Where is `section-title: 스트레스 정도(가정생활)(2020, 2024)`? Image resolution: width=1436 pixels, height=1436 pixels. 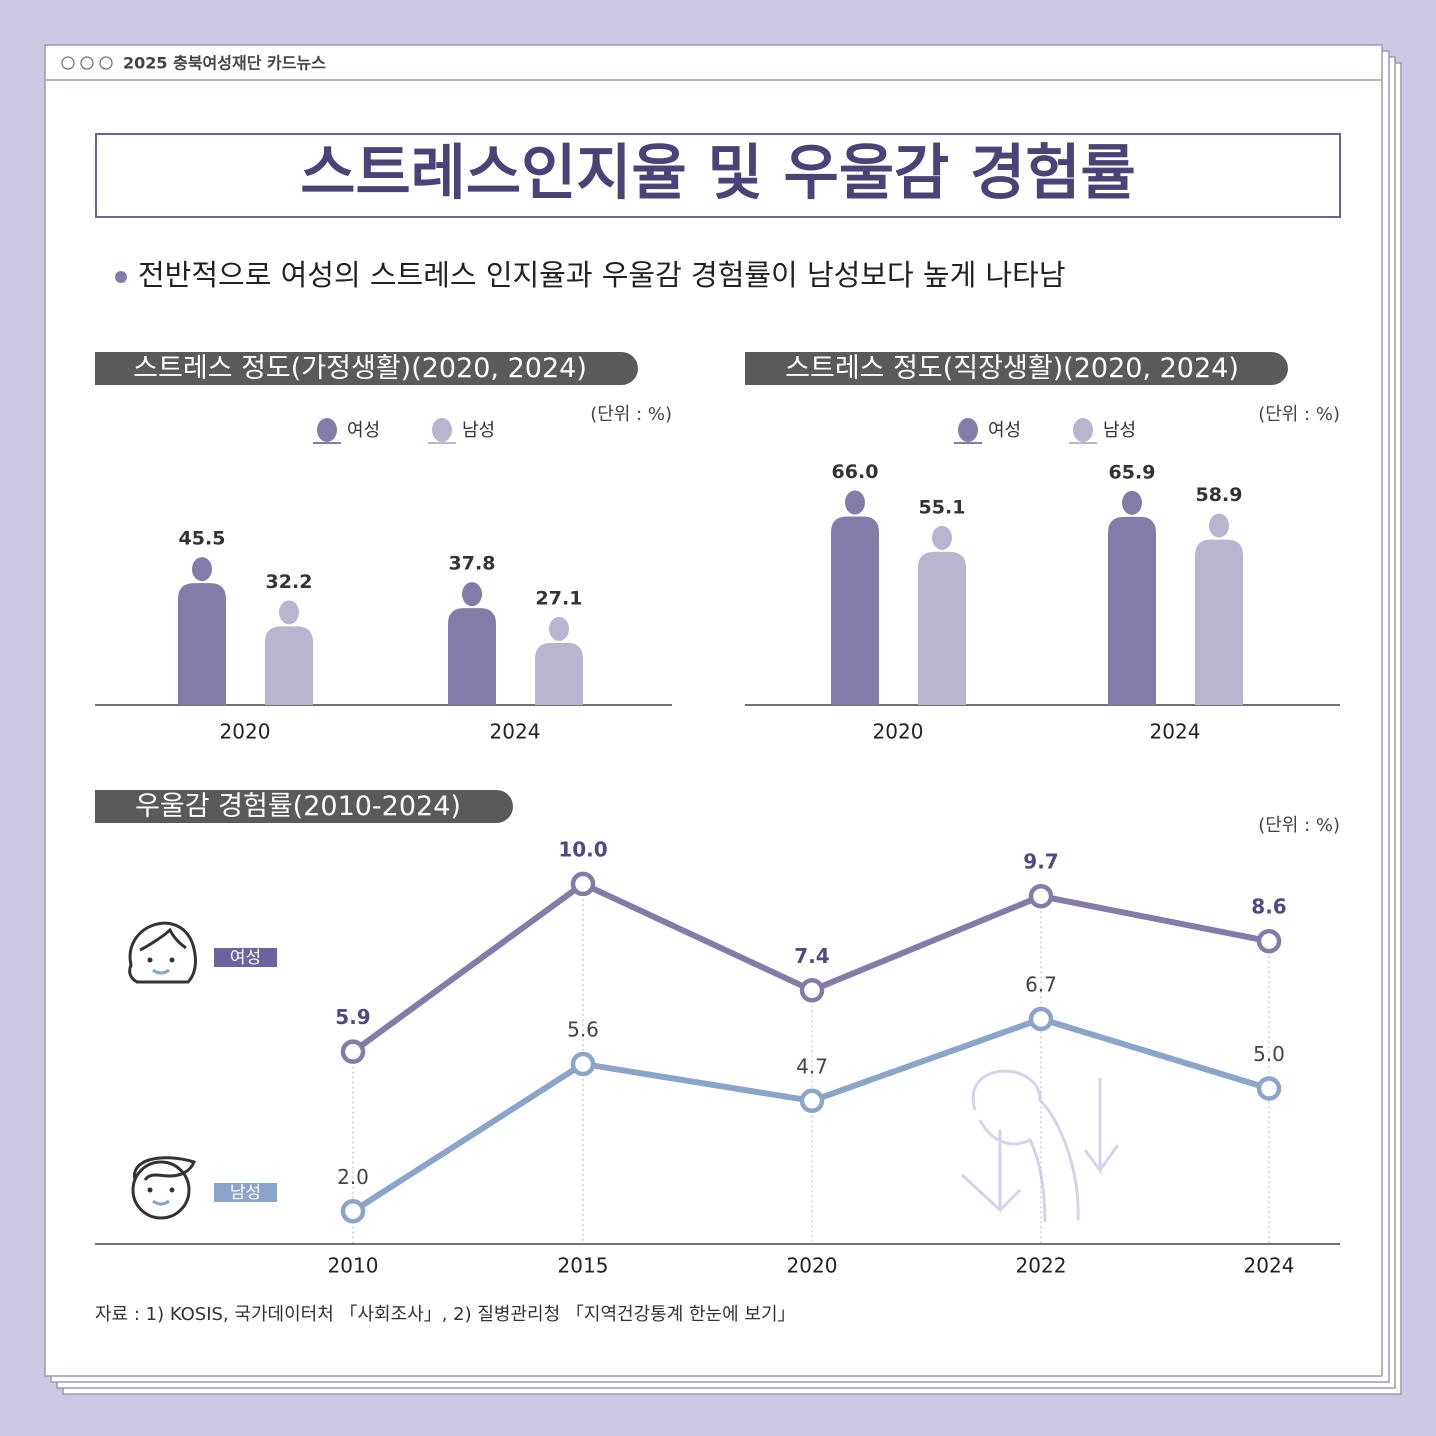 section-title: 스트레스 정도(가정생활)(2020, 2024) is located at coordinates (360, 368).